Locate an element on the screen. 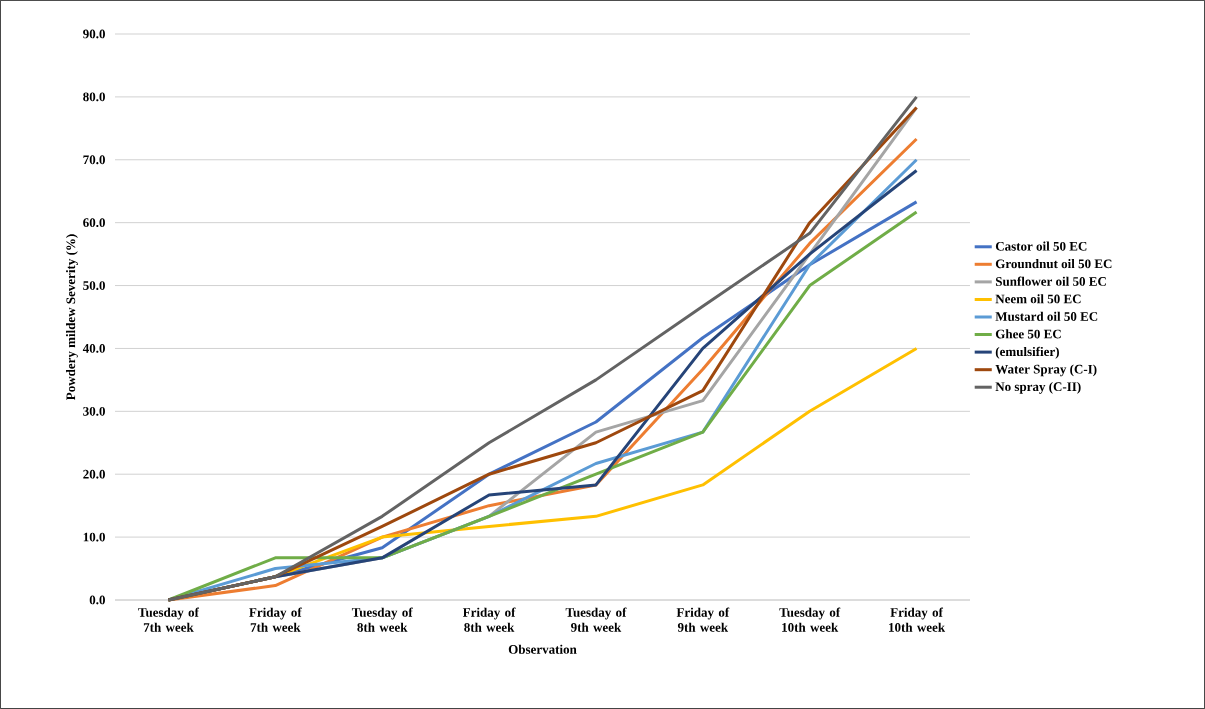 Image resolution: width=1205 pixels, height=709 pixels. y-tick-label: 50.0 is located at coordinates (94, 285).